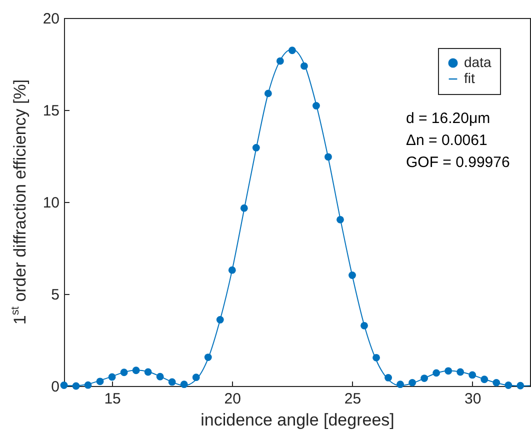  Describe the element at coordinates (51, 111) in the screenshot. I see `y-tick-label: 15` at that location.